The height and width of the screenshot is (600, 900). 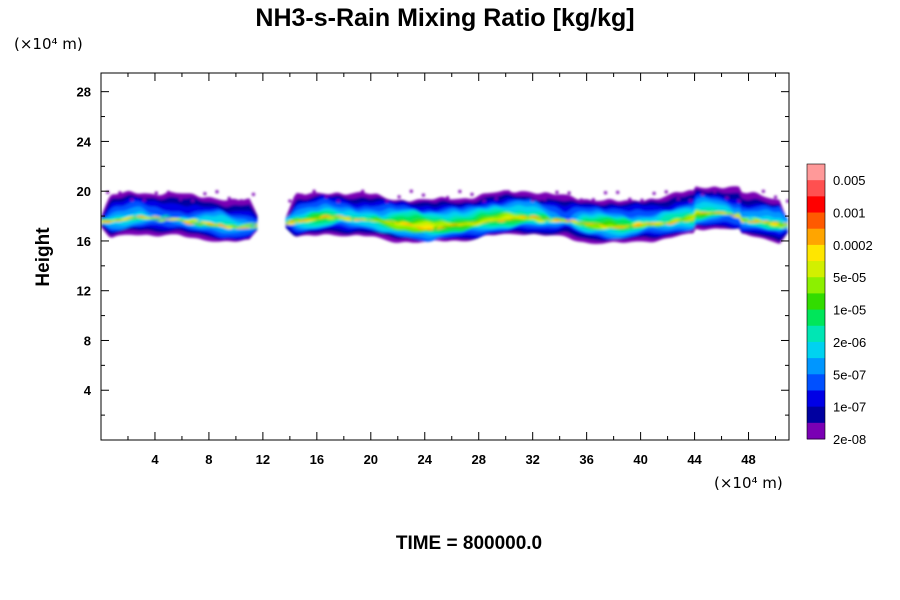 What do you see at coordinates (849, 374) in the screenshot?
I see `colorbar-label: 5e-07` at bounding box center [849, 374].